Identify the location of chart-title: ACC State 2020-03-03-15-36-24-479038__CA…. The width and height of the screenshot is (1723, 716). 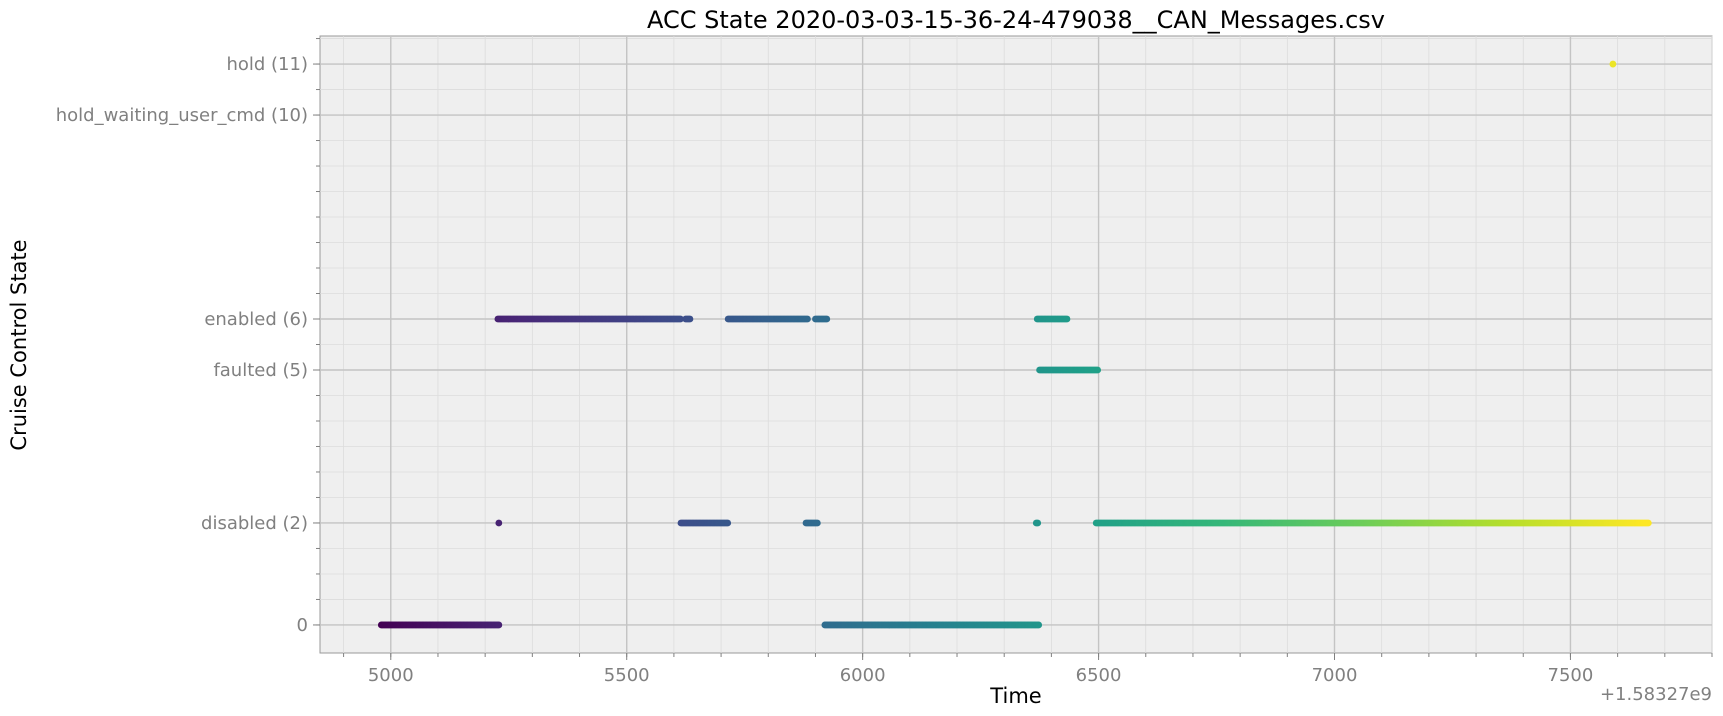
(1016, 20).